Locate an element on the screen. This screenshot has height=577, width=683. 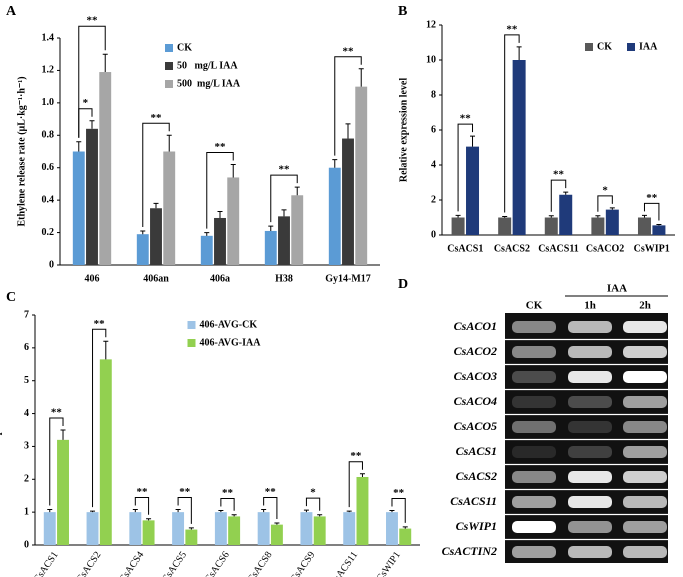
y-tick-label: 2 is located at coordinates (433, 199).